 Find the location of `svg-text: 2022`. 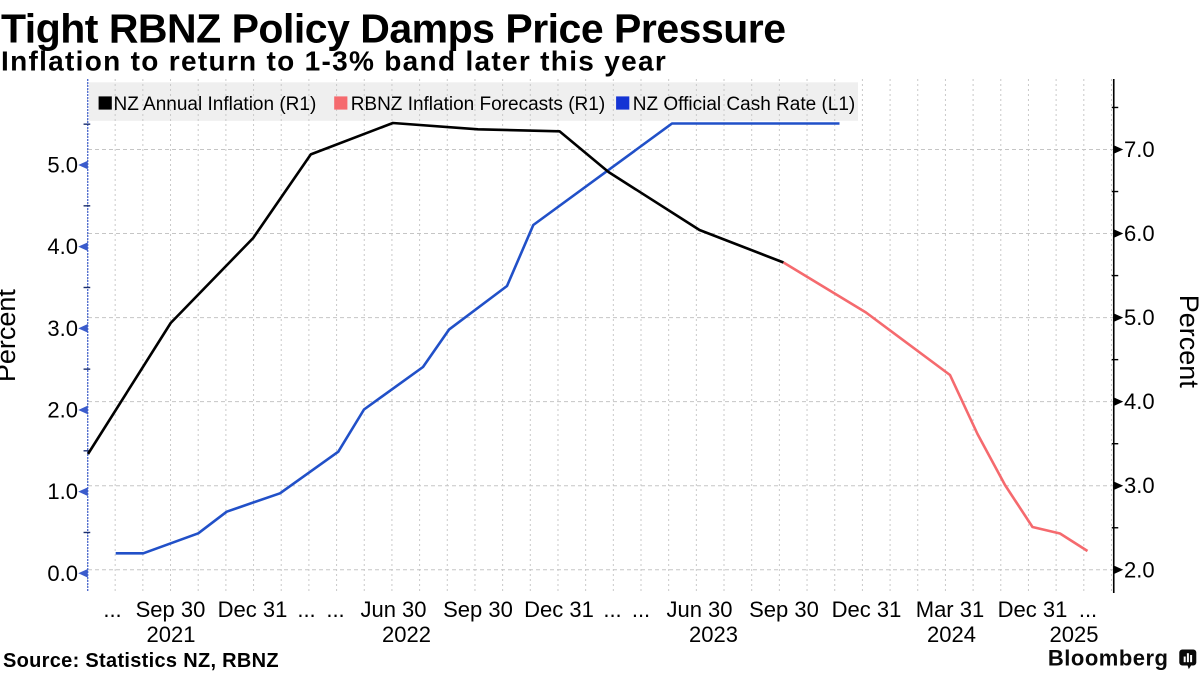

svg-text: 2022 is located at coordinates (406, 634).